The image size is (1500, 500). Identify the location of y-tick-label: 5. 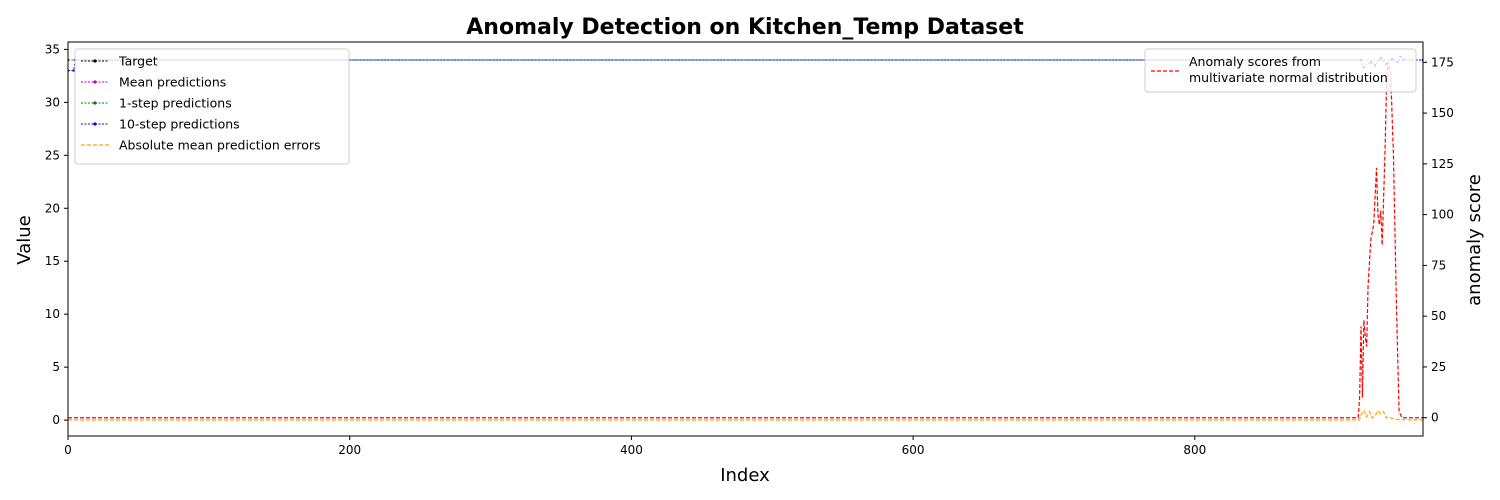
(56, 367).